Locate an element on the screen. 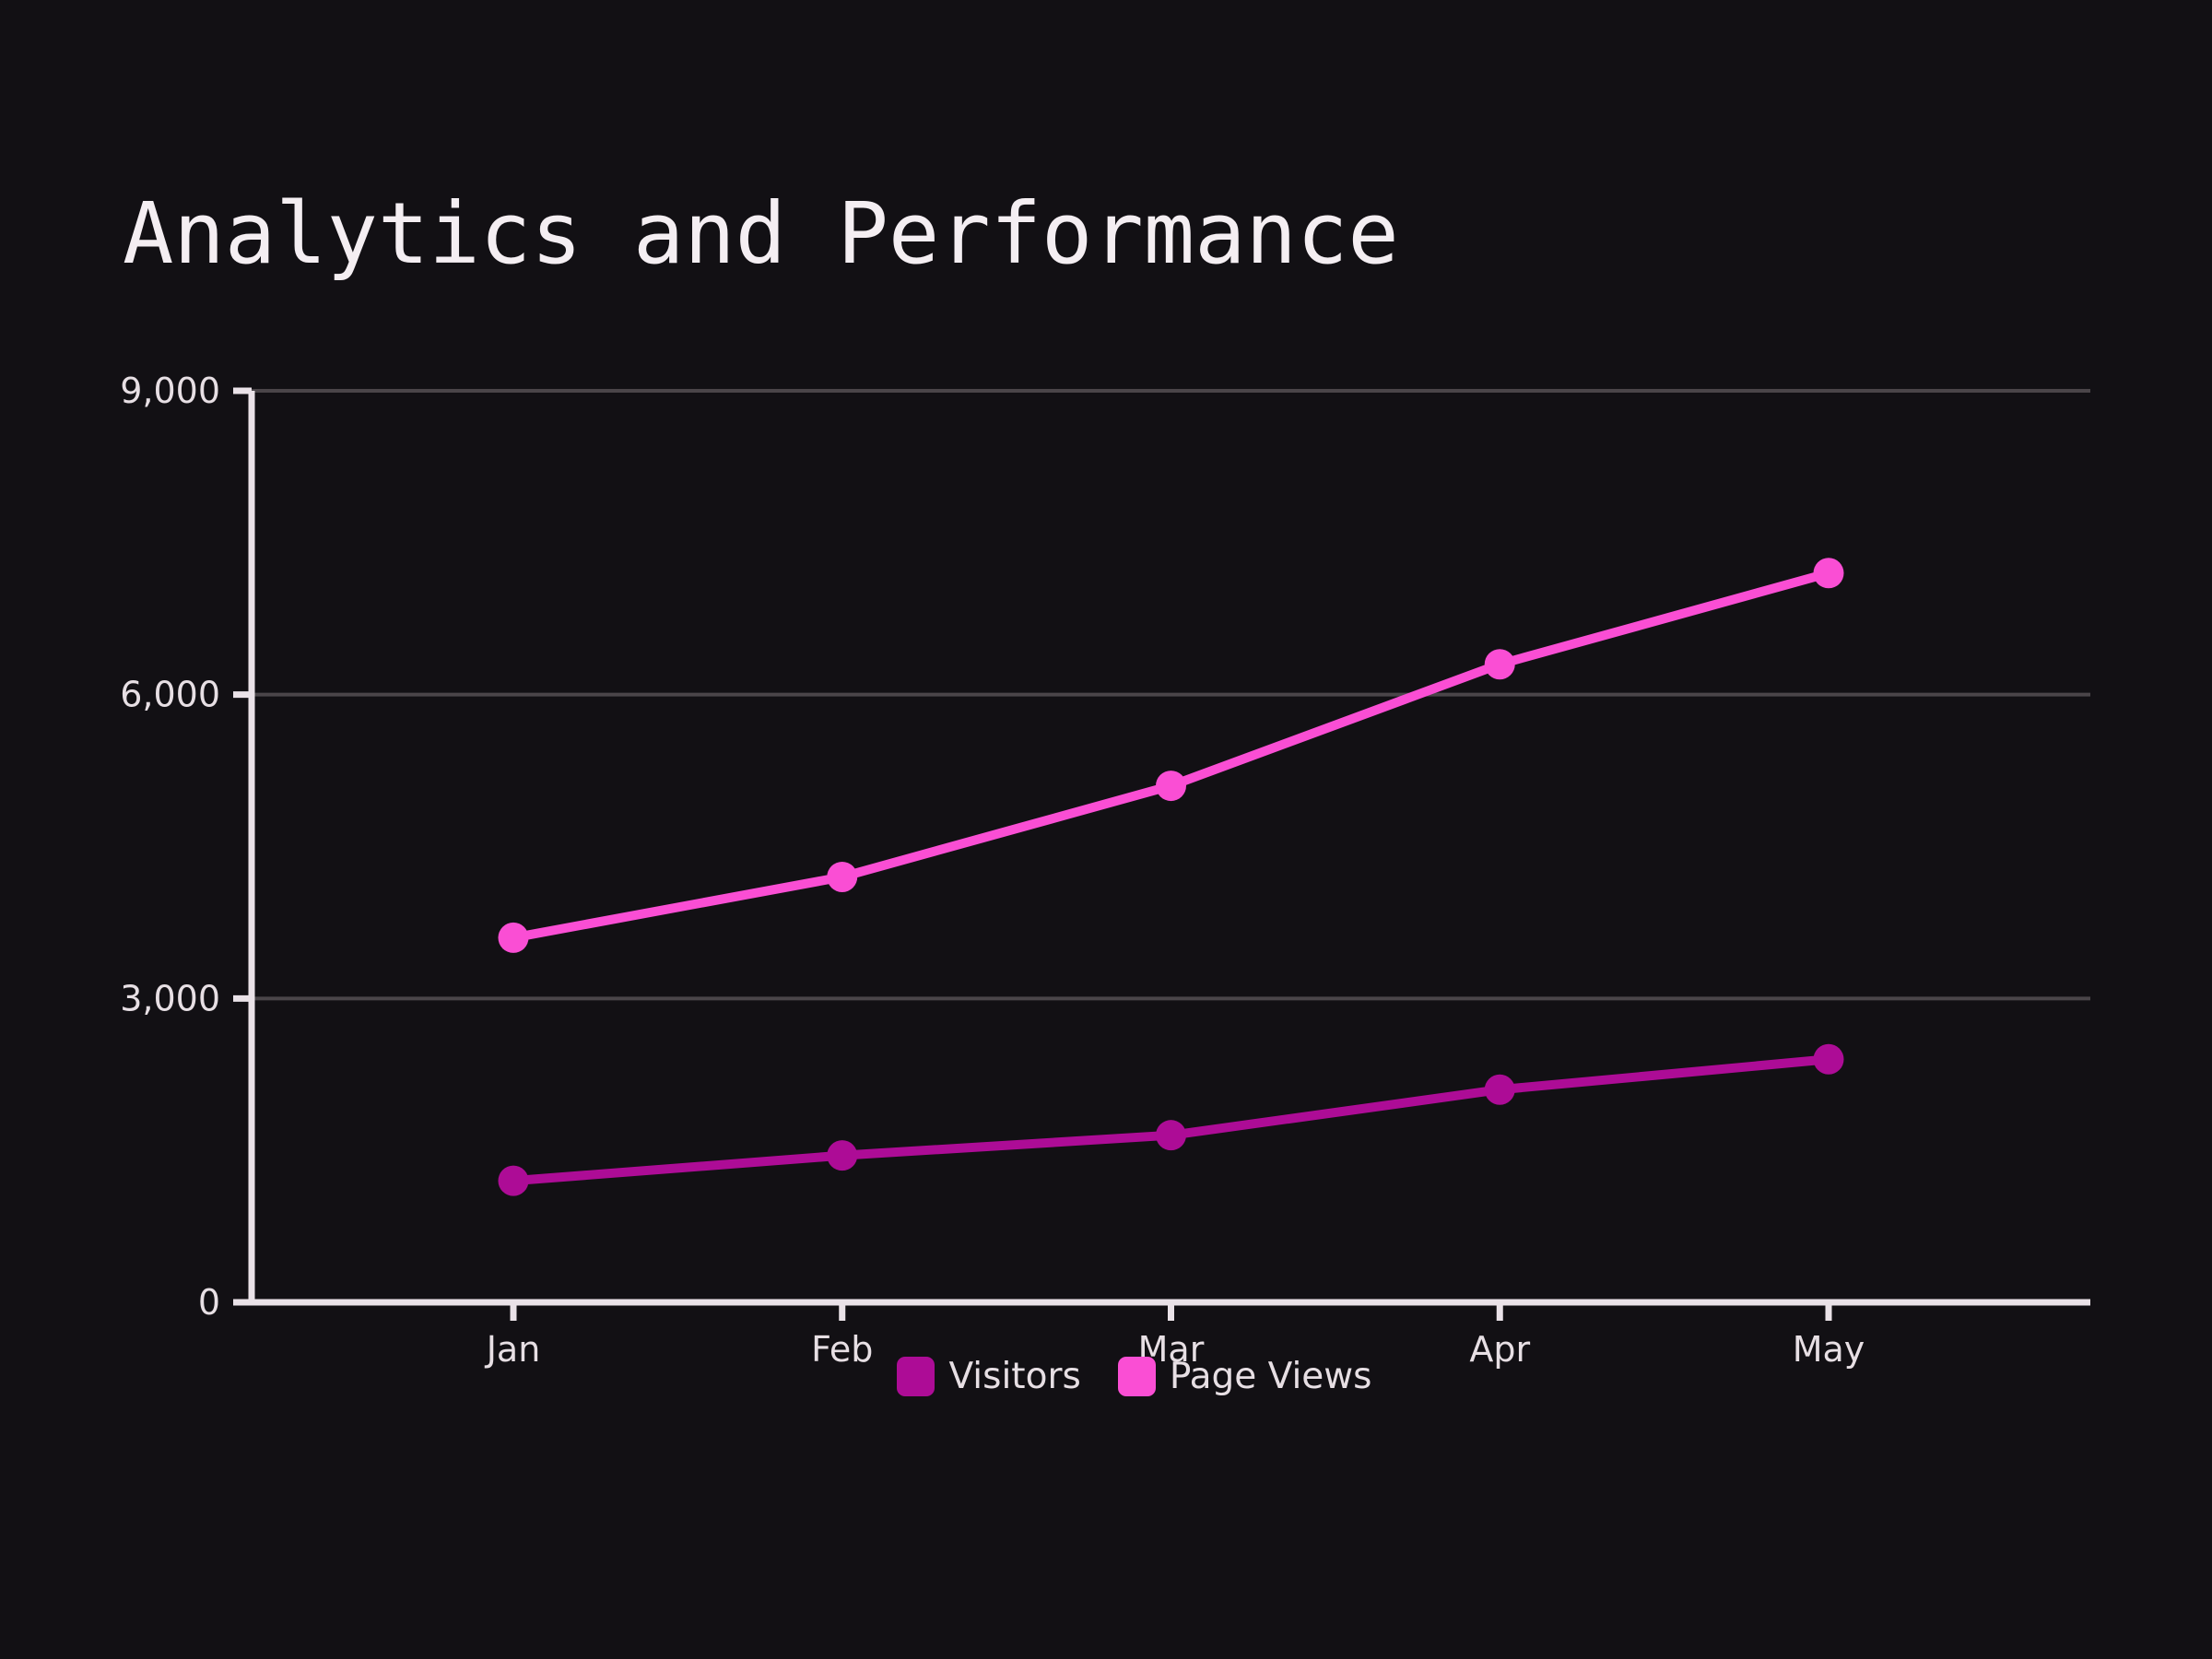 The width and height of the screenshot is (2212, 1659). data-point-page-views-mar is located at coordinates (1171, 786).